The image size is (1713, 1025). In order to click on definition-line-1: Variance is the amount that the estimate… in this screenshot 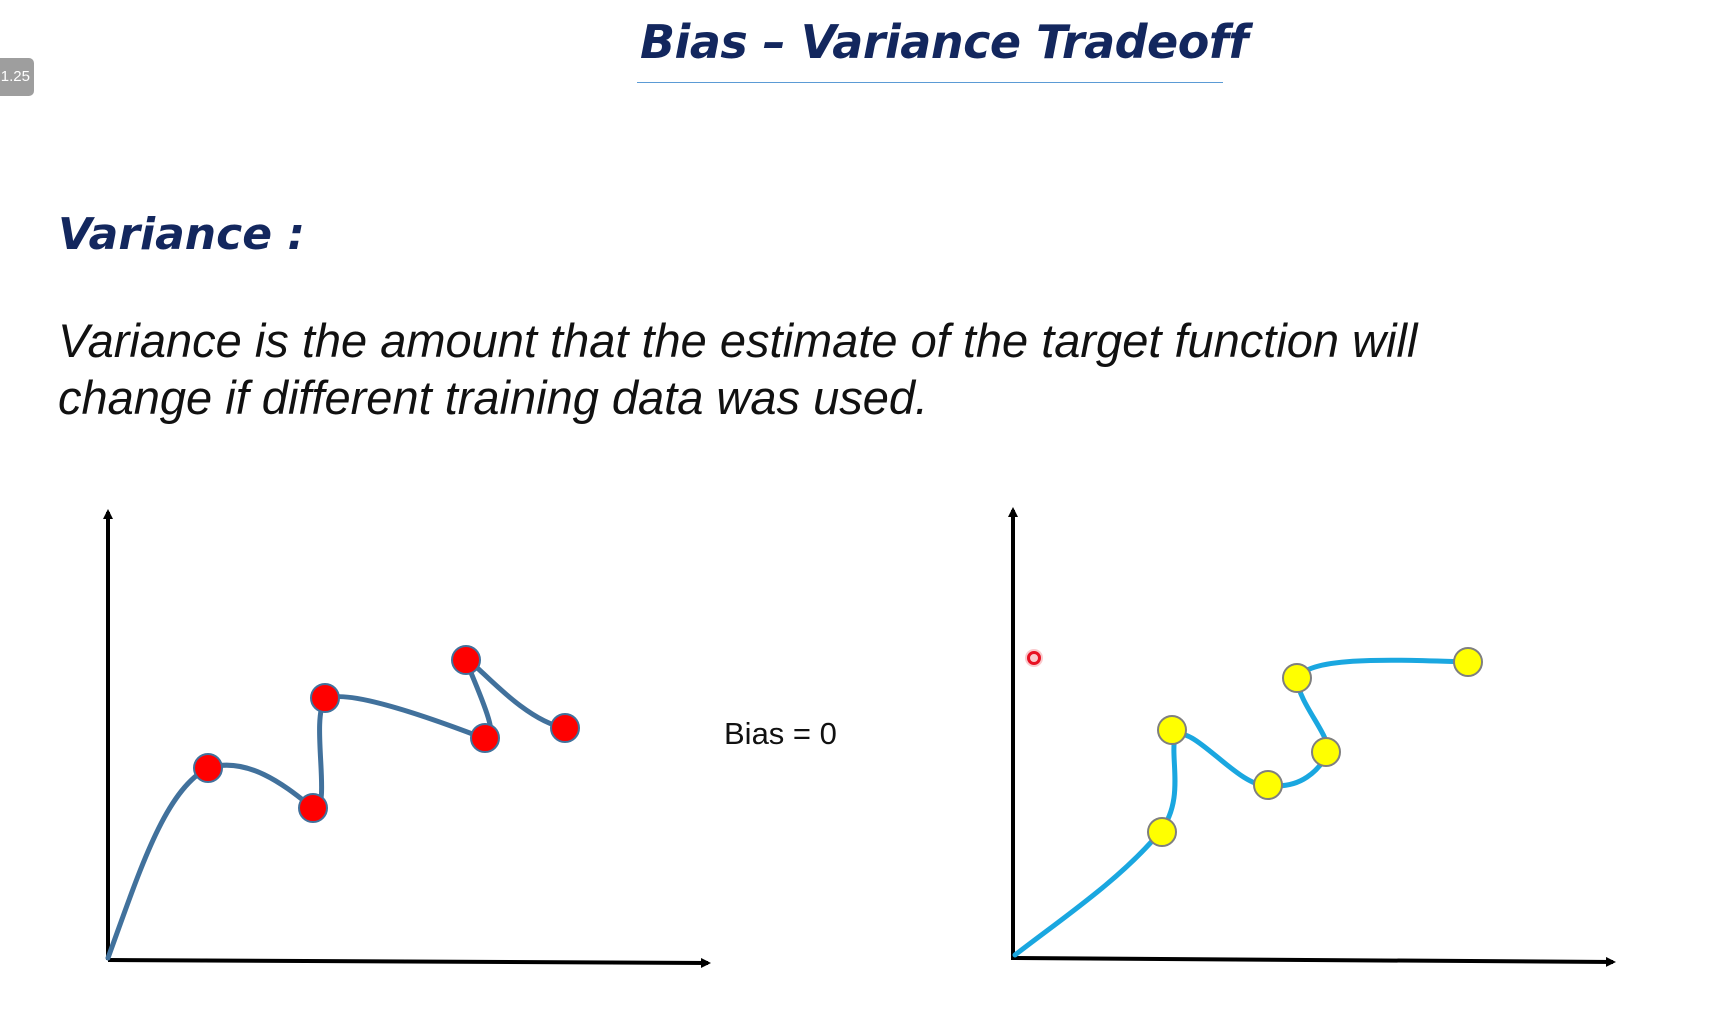, I will do `click(738, 340)`.